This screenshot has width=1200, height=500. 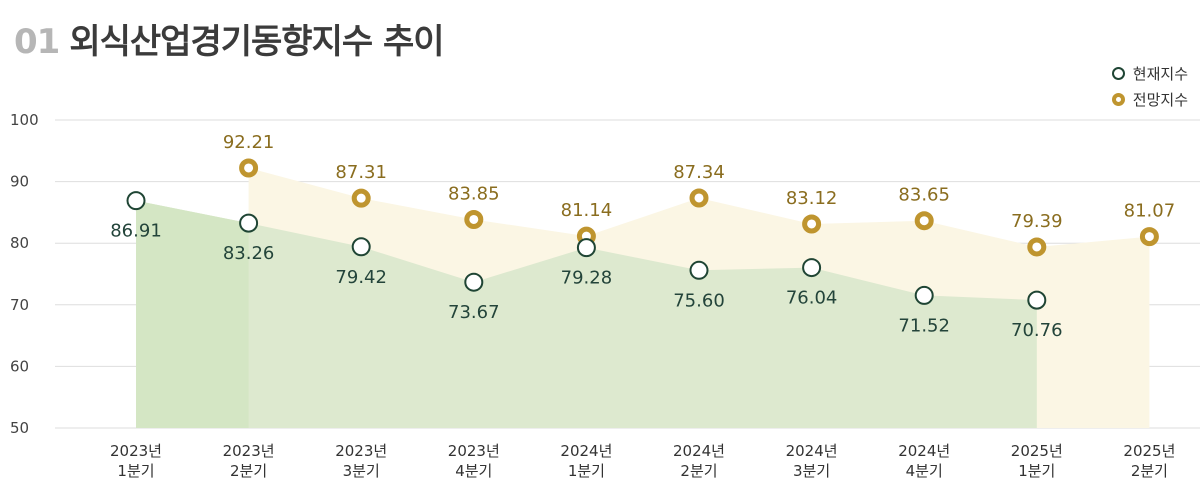 I want to click on current-data-label: 83.26, so click(x=249, y=253).